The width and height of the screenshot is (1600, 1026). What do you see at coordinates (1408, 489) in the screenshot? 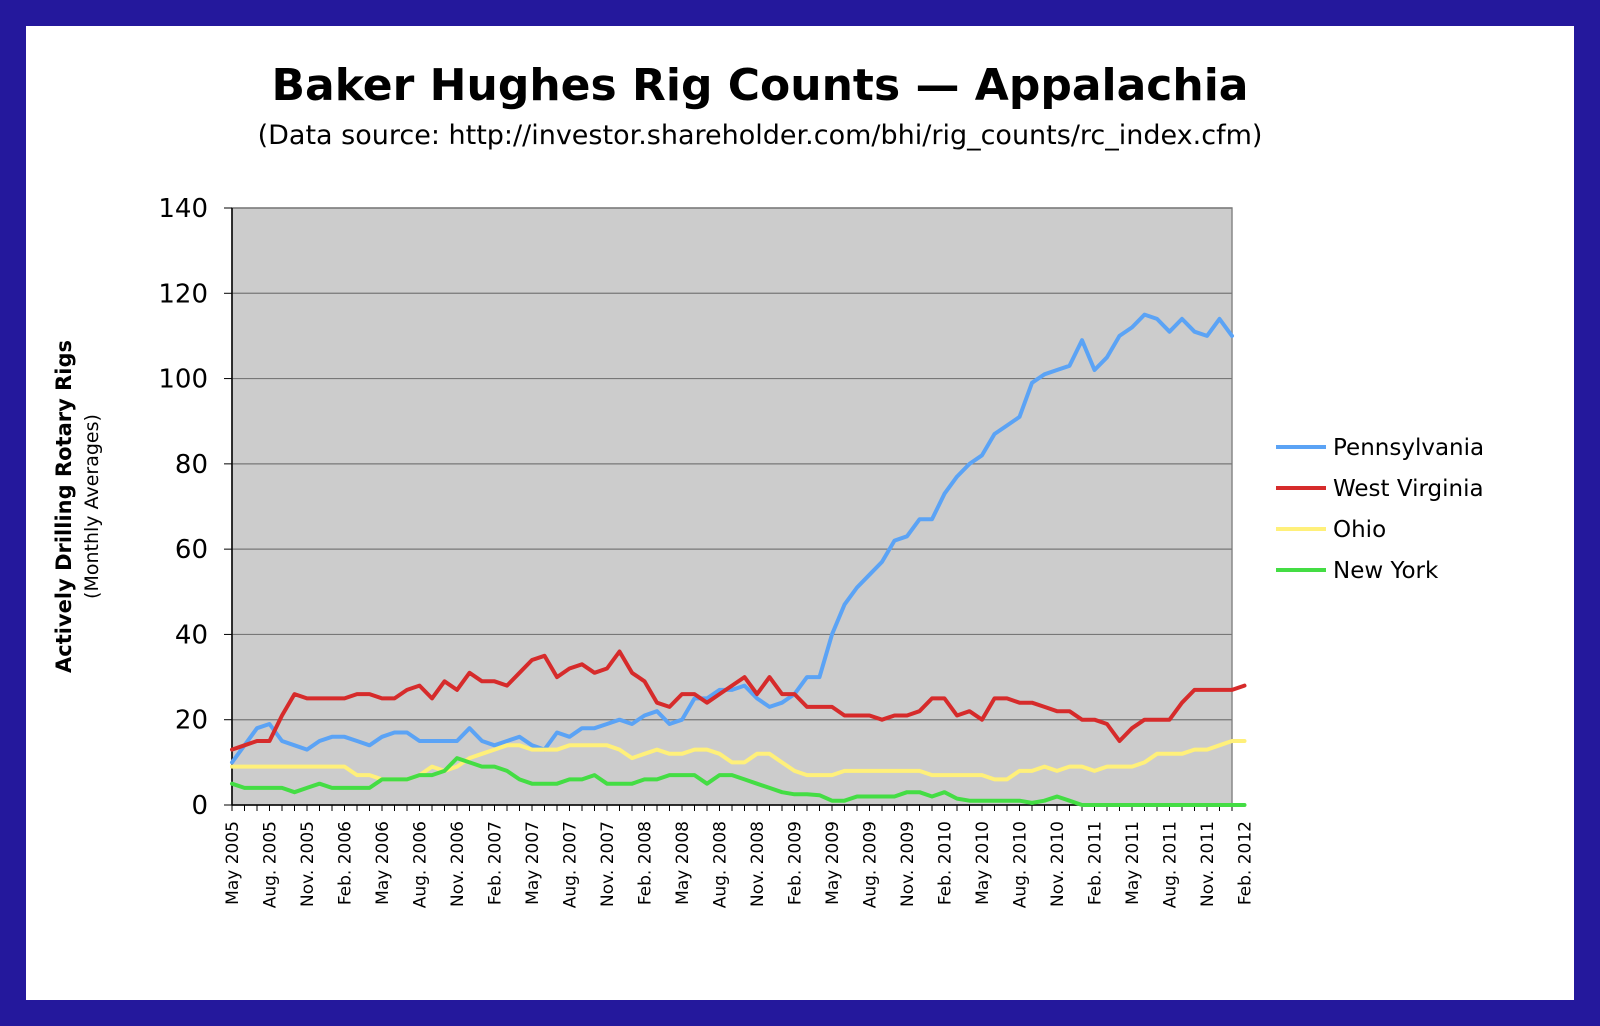
I see `legend-label-west-virginia: West Virginia` at bounding box center [1408, 489].